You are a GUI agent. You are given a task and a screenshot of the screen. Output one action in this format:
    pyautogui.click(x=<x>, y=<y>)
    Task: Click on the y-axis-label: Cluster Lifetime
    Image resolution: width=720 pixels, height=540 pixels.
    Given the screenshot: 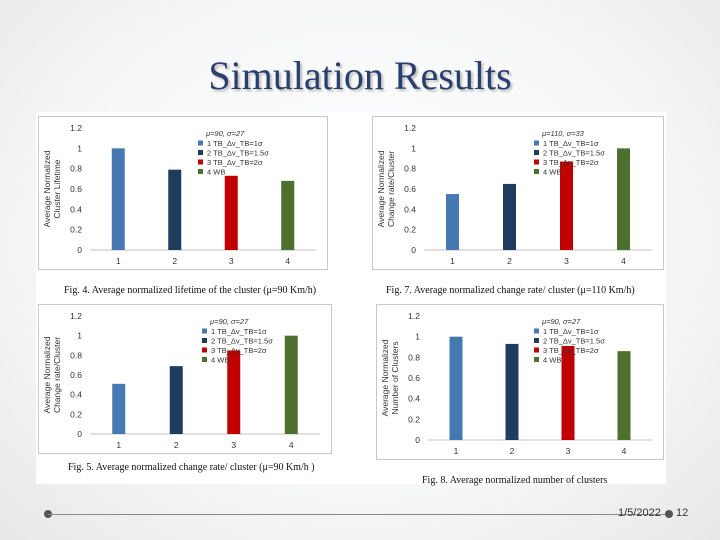 What is the action you would take?
    pyautogui.click(x=57, y=188)
    